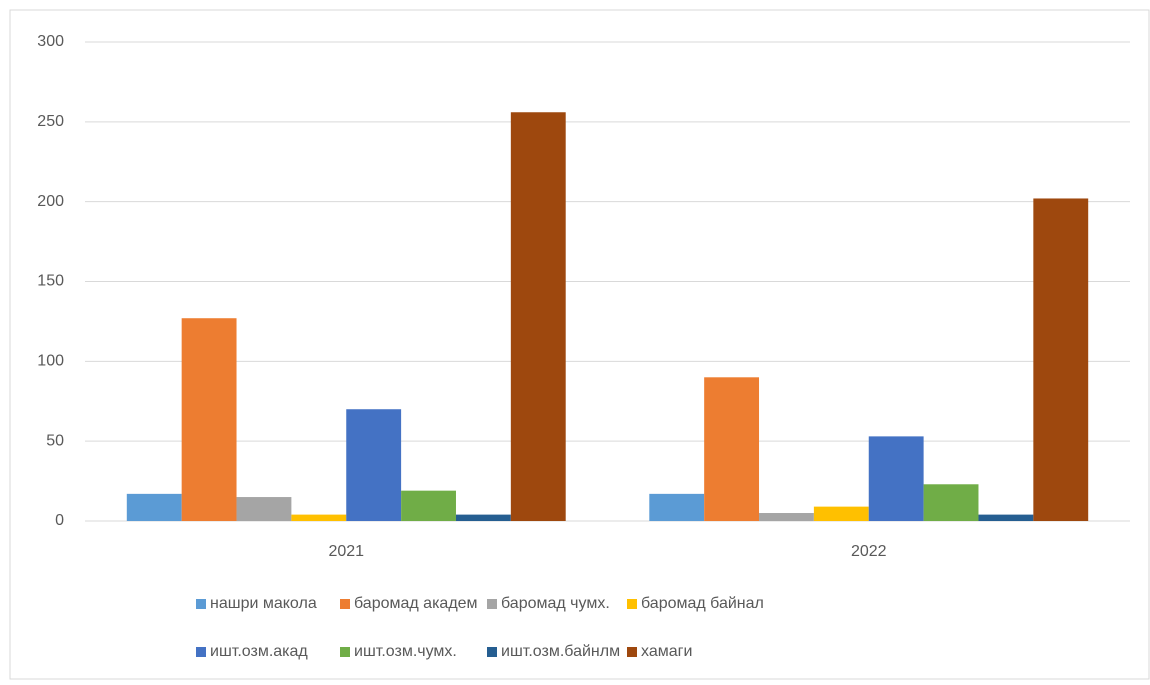 The height and width of the screenshot is (685, 1150). Describe the element at coordinates (405, 651) in the screenshot. I see `legend-label: ишт.озм.чумх.` at that location.